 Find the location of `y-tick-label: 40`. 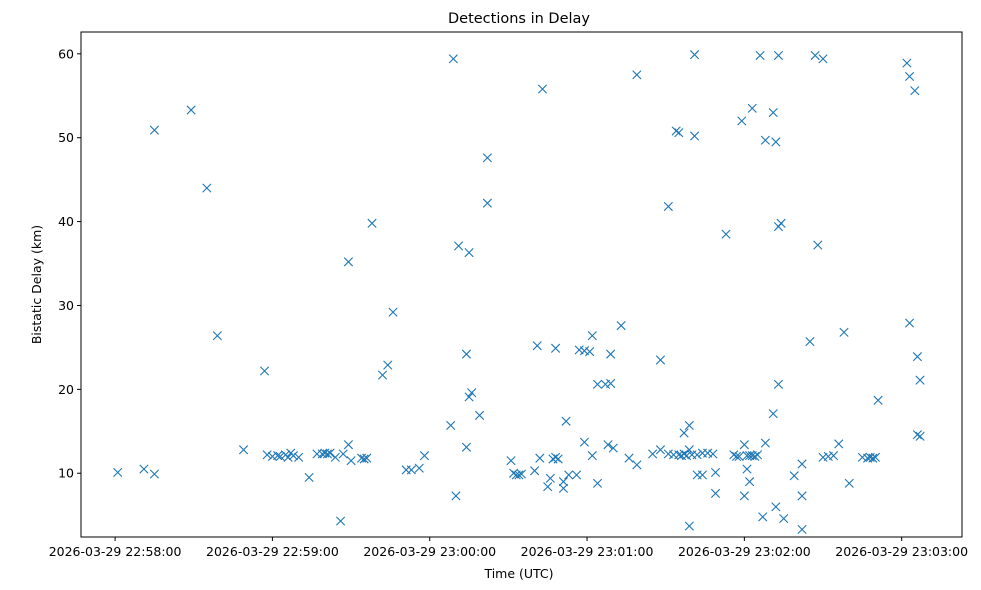

y-tick-label: 40 is located at coordinates (66, 221).